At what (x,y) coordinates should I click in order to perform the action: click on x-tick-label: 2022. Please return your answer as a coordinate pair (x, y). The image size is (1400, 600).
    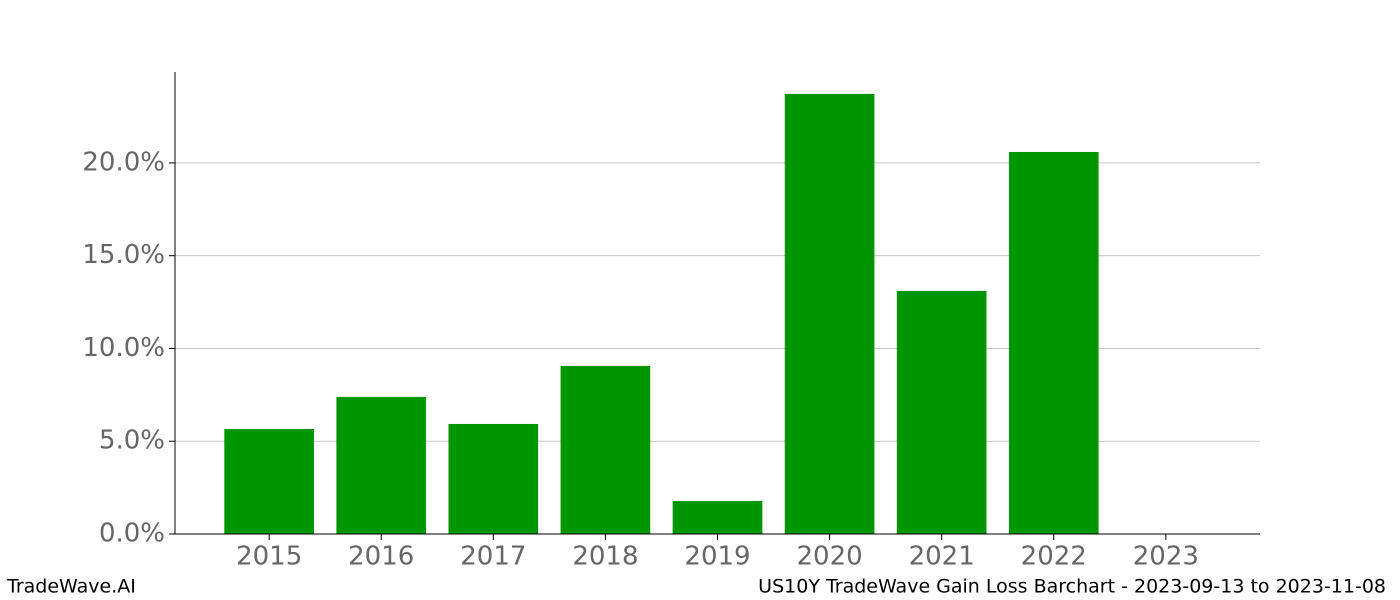
    Looking at the image, I should click on (1054, 557).